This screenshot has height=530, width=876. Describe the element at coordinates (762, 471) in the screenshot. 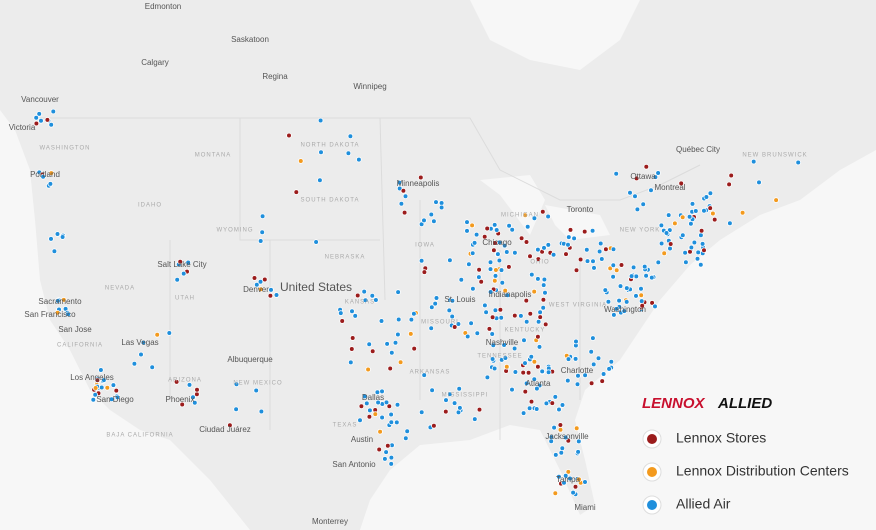

I see `legend-label: Lennox Distribution Centers` at that location.